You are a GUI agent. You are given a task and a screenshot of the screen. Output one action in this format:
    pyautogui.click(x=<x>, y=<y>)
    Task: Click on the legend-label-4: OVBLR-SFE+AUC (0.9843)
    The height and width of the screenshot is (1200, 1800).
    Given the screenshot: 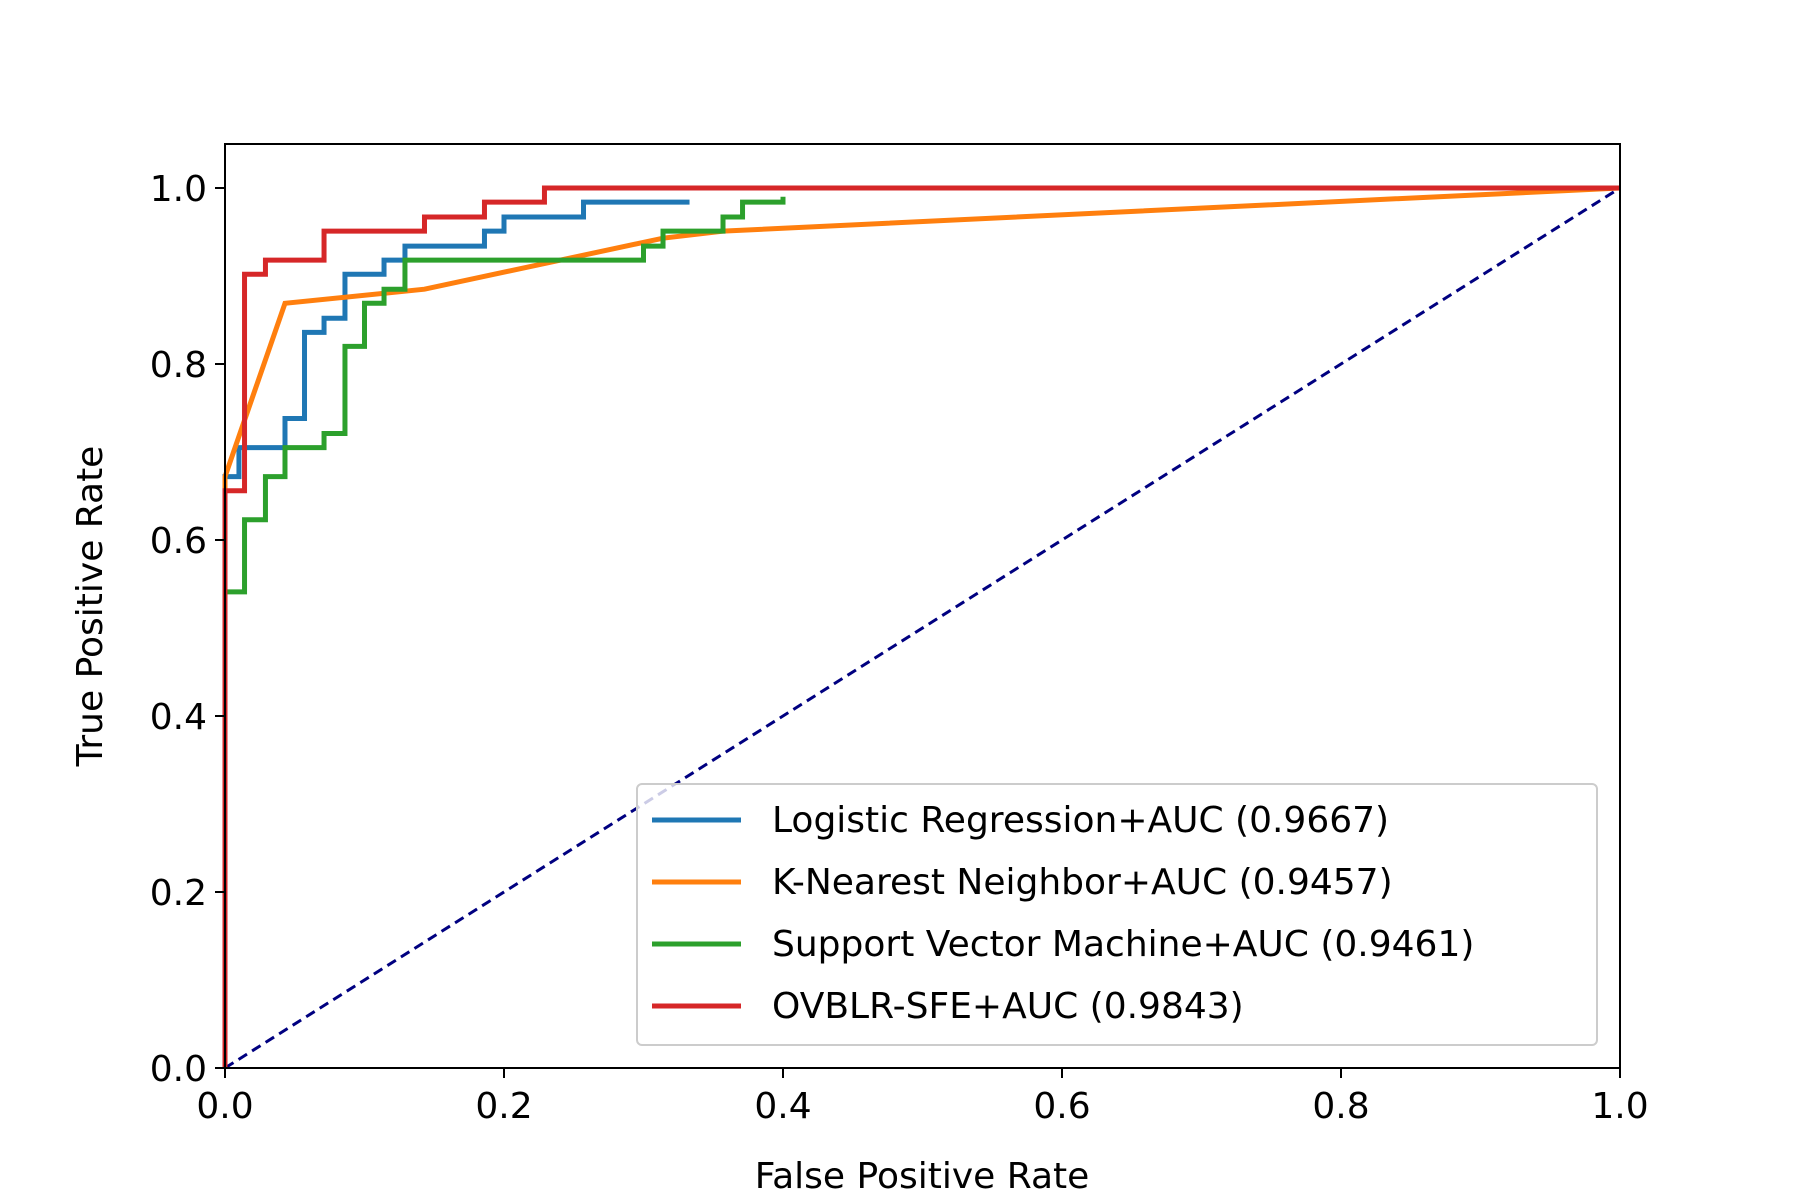 What is the action you would take?
    pyautogui.click(x=1008, y=1006)
    